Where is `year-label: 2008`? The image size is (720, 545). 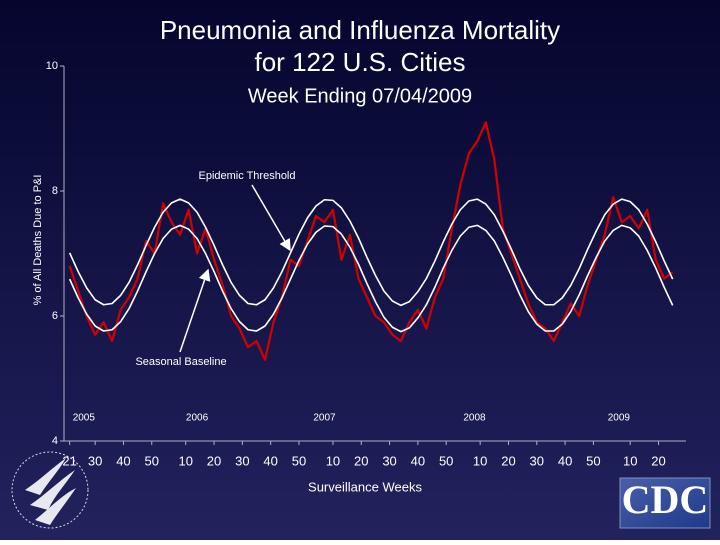 year-label: 2008 is located at coordinates (474, 418).